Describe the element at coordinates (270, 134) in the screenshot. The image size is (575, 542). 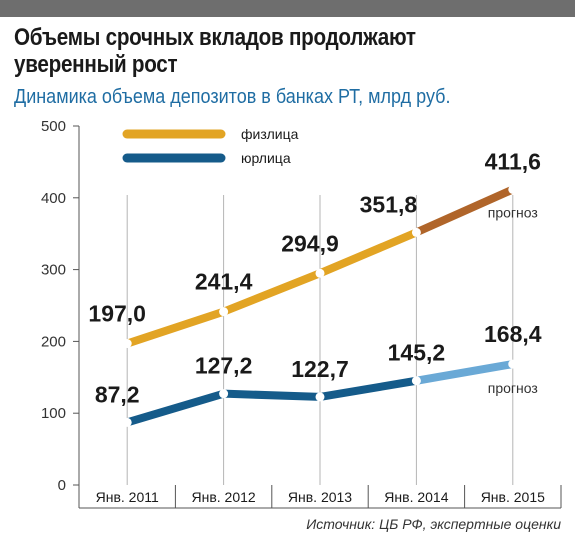
I see `legend-label-individuals: физлица` at that location.